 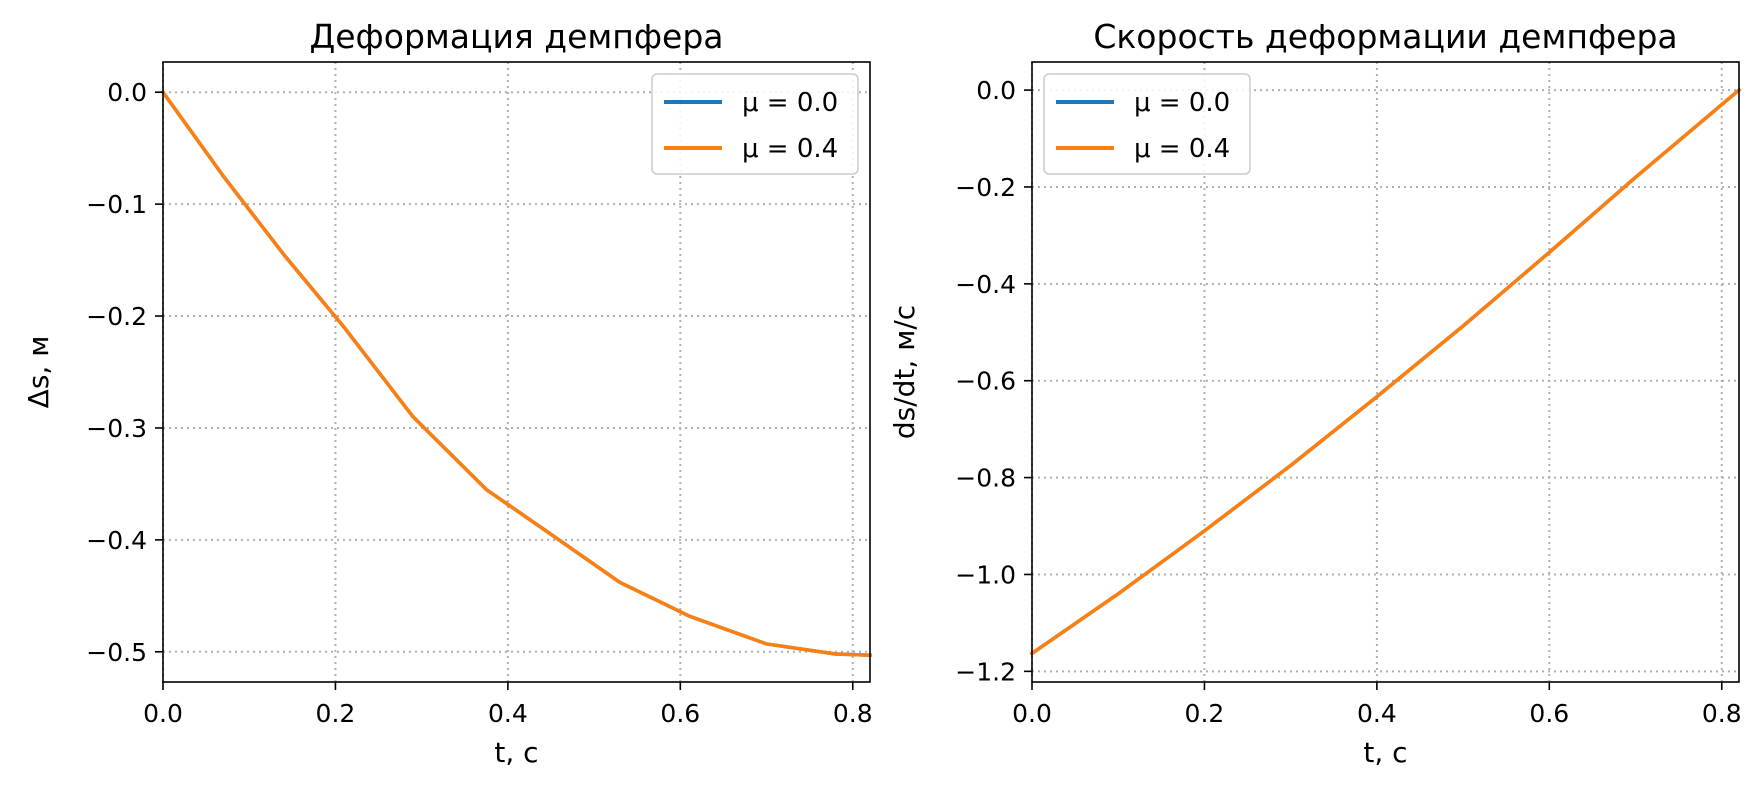 I want to click on y-tick-label-5: −0.5, so click(x=116, y=652).